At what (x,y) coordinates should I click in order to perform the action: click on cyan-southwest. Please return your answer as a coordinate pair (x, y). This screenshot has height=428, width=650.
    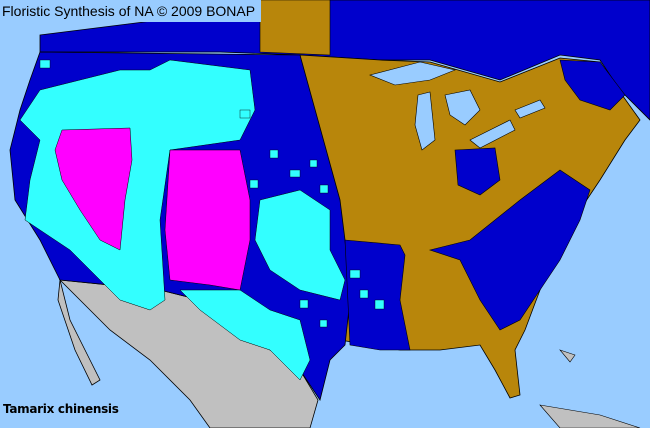
    Looking at the image, I should click on (245, 335).